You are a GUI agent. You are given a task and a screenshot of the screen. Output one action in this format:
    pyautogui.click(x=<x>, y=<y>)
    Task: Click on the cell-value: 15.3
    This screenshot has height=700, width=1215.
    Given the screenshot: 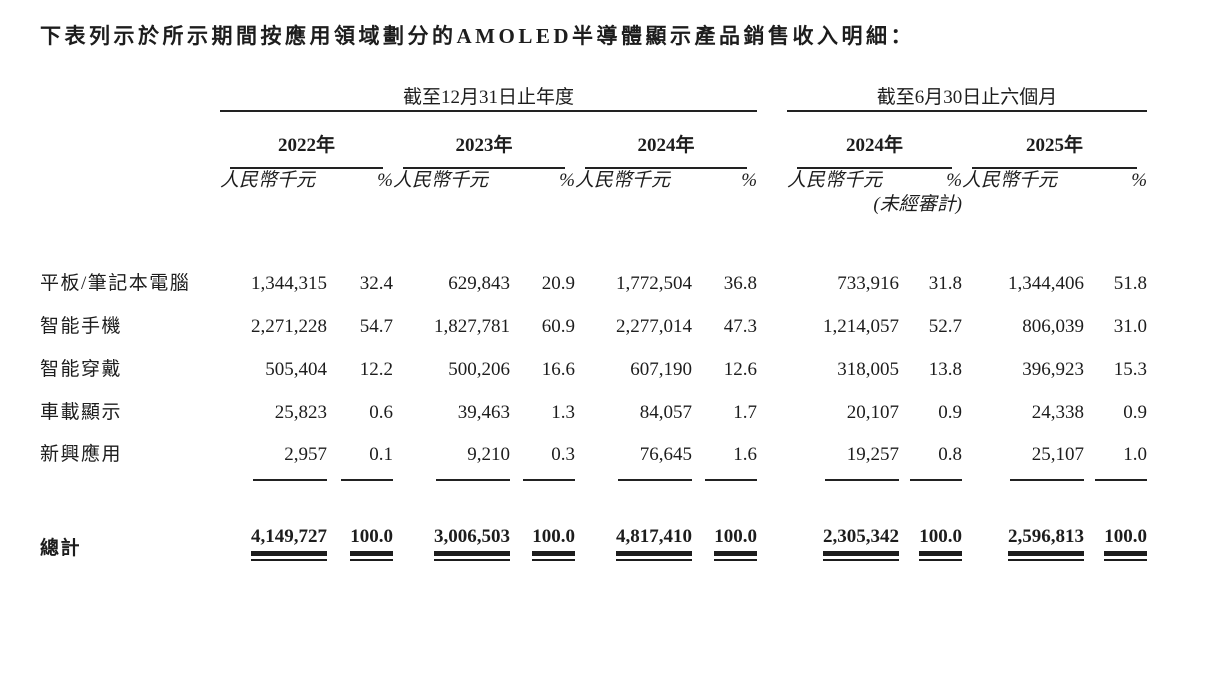 What is the action you would take?
    pyautogui.click(x=1130, y=369)
    